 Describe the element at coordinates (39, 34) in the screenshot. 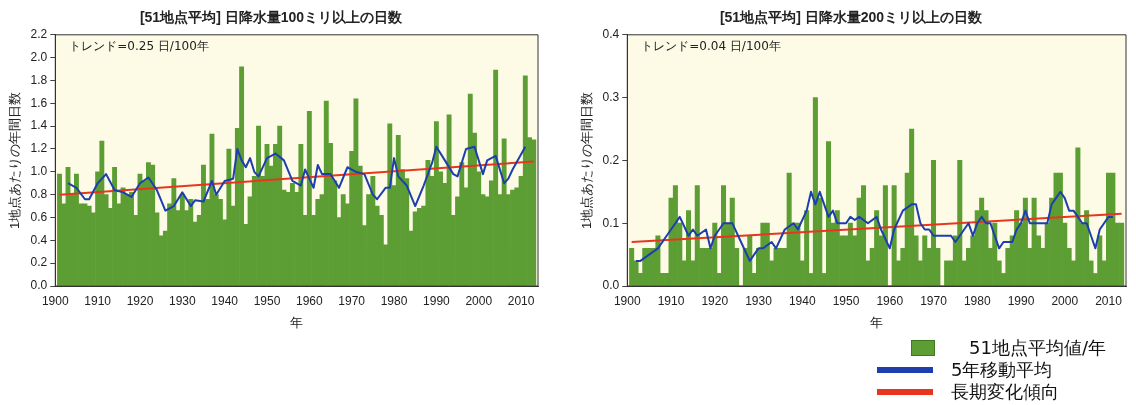

I see `y-tick-label: 2.2` at that location.